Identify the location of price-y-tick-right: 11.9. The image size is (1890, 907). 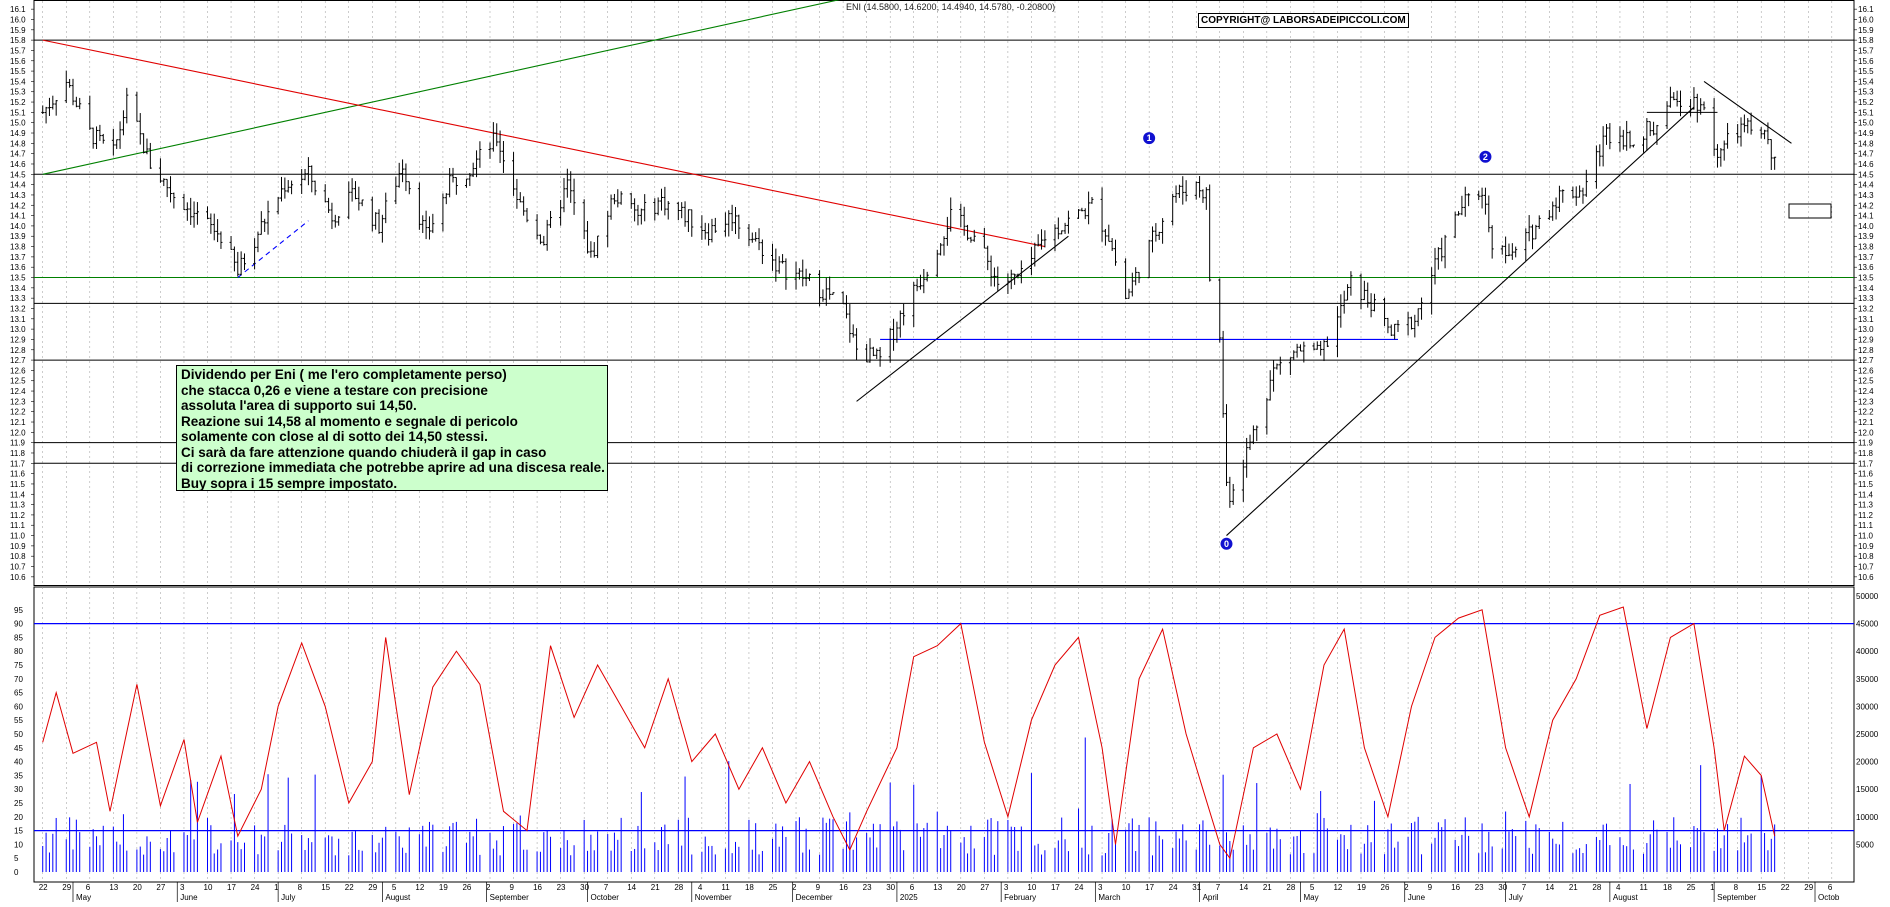
(1866, 443).